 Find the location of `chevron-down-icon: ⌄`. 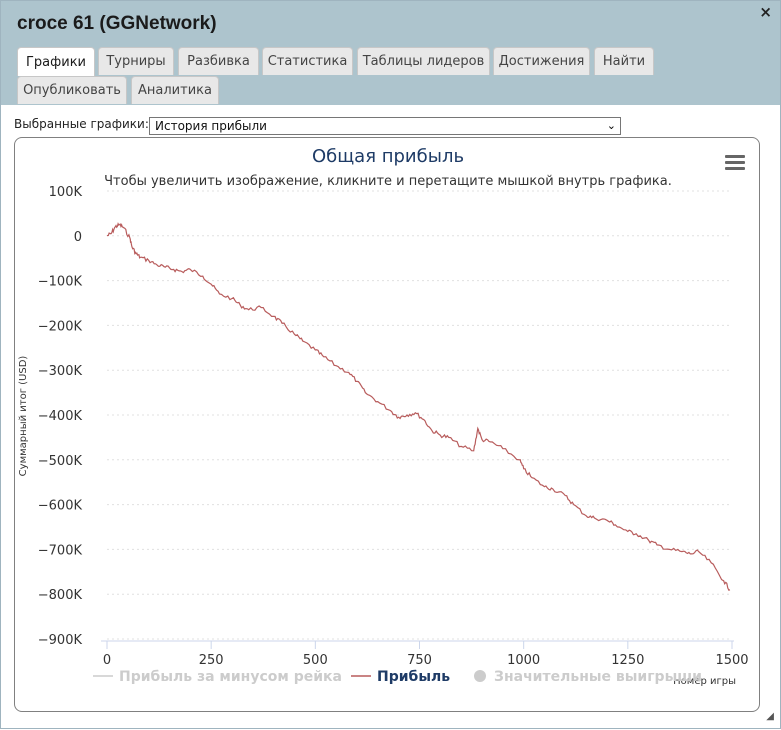

chevron-down-icon: ⌄ is located at coordinates (611, 125).